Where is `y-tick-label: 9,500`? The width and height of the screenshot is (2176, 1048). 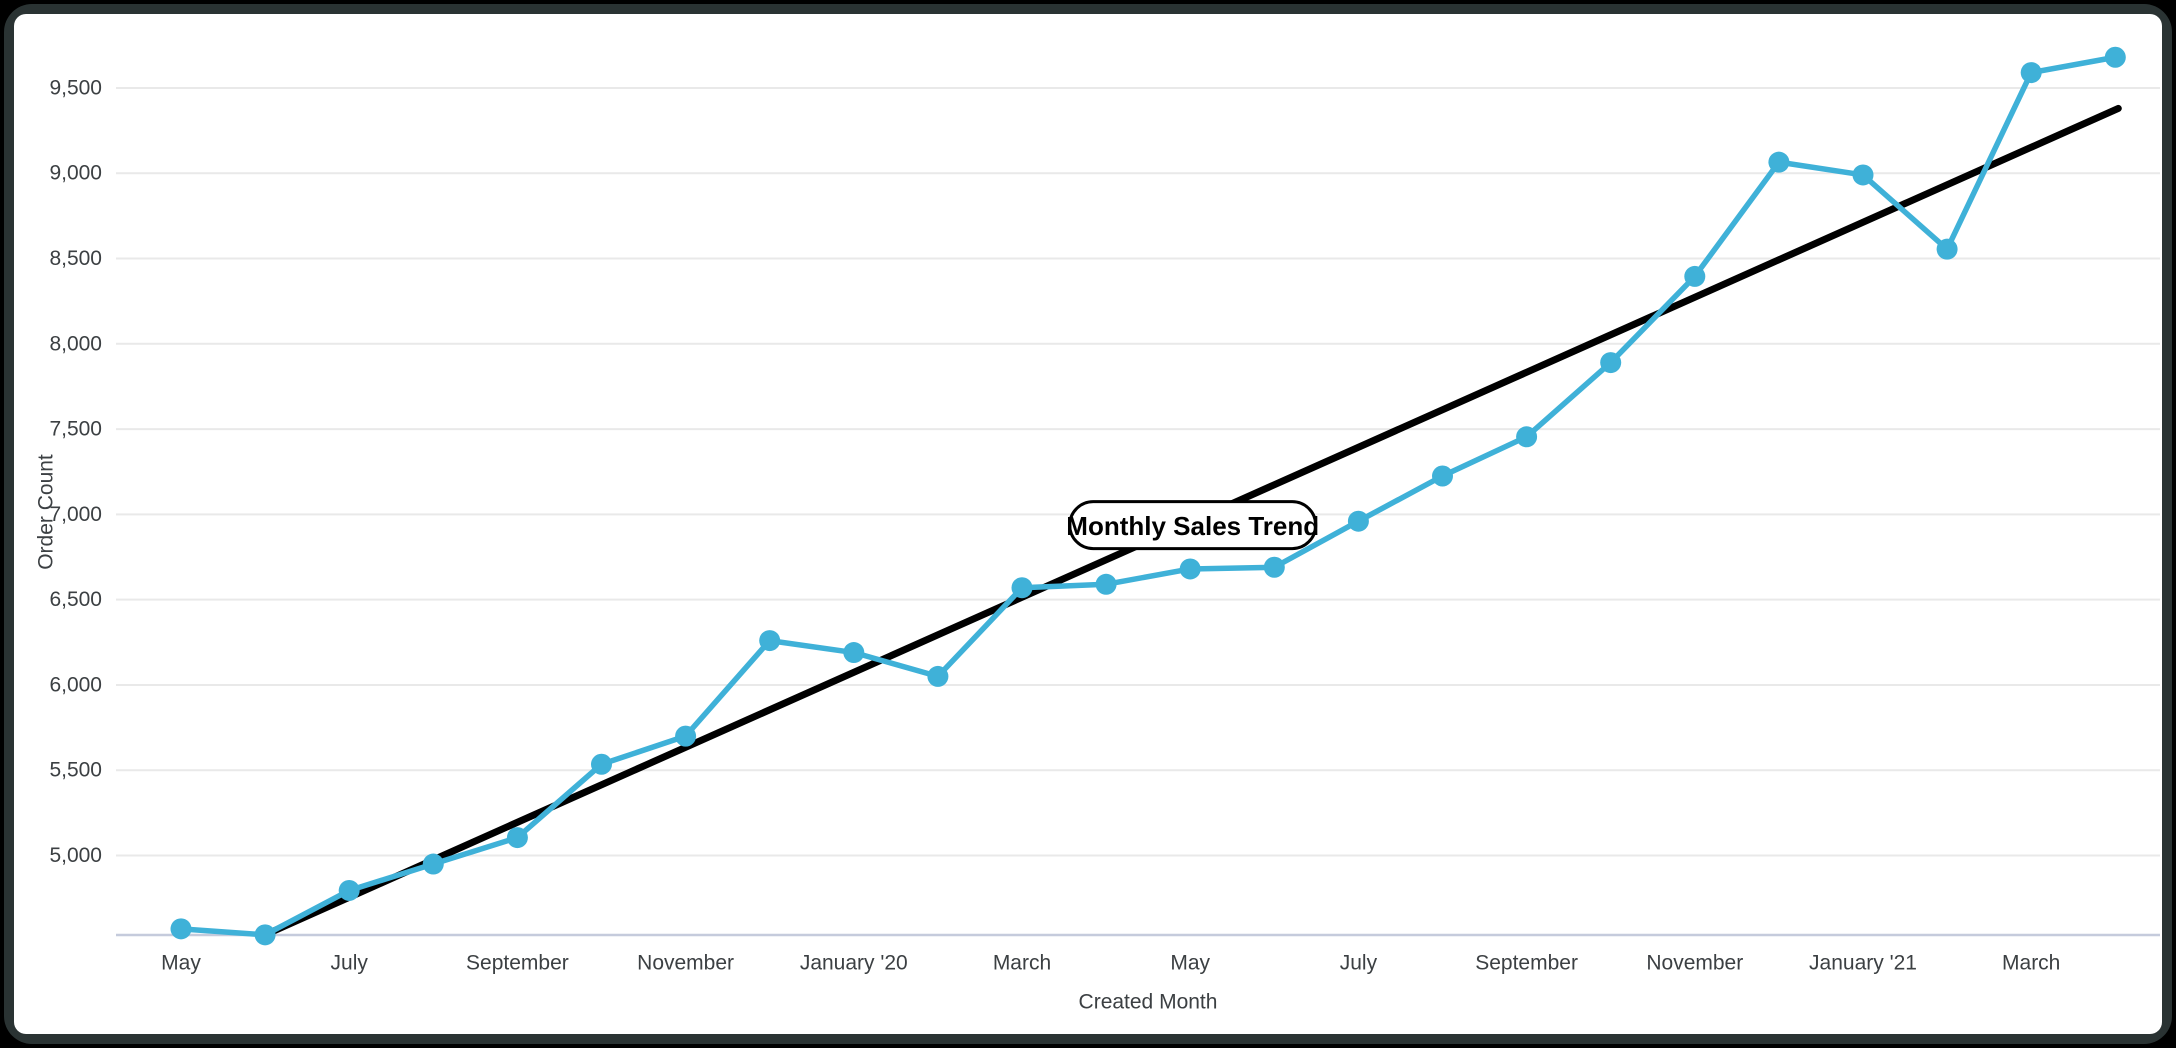 y-tick-label: 9,500 is located at coordinates (75, 87).